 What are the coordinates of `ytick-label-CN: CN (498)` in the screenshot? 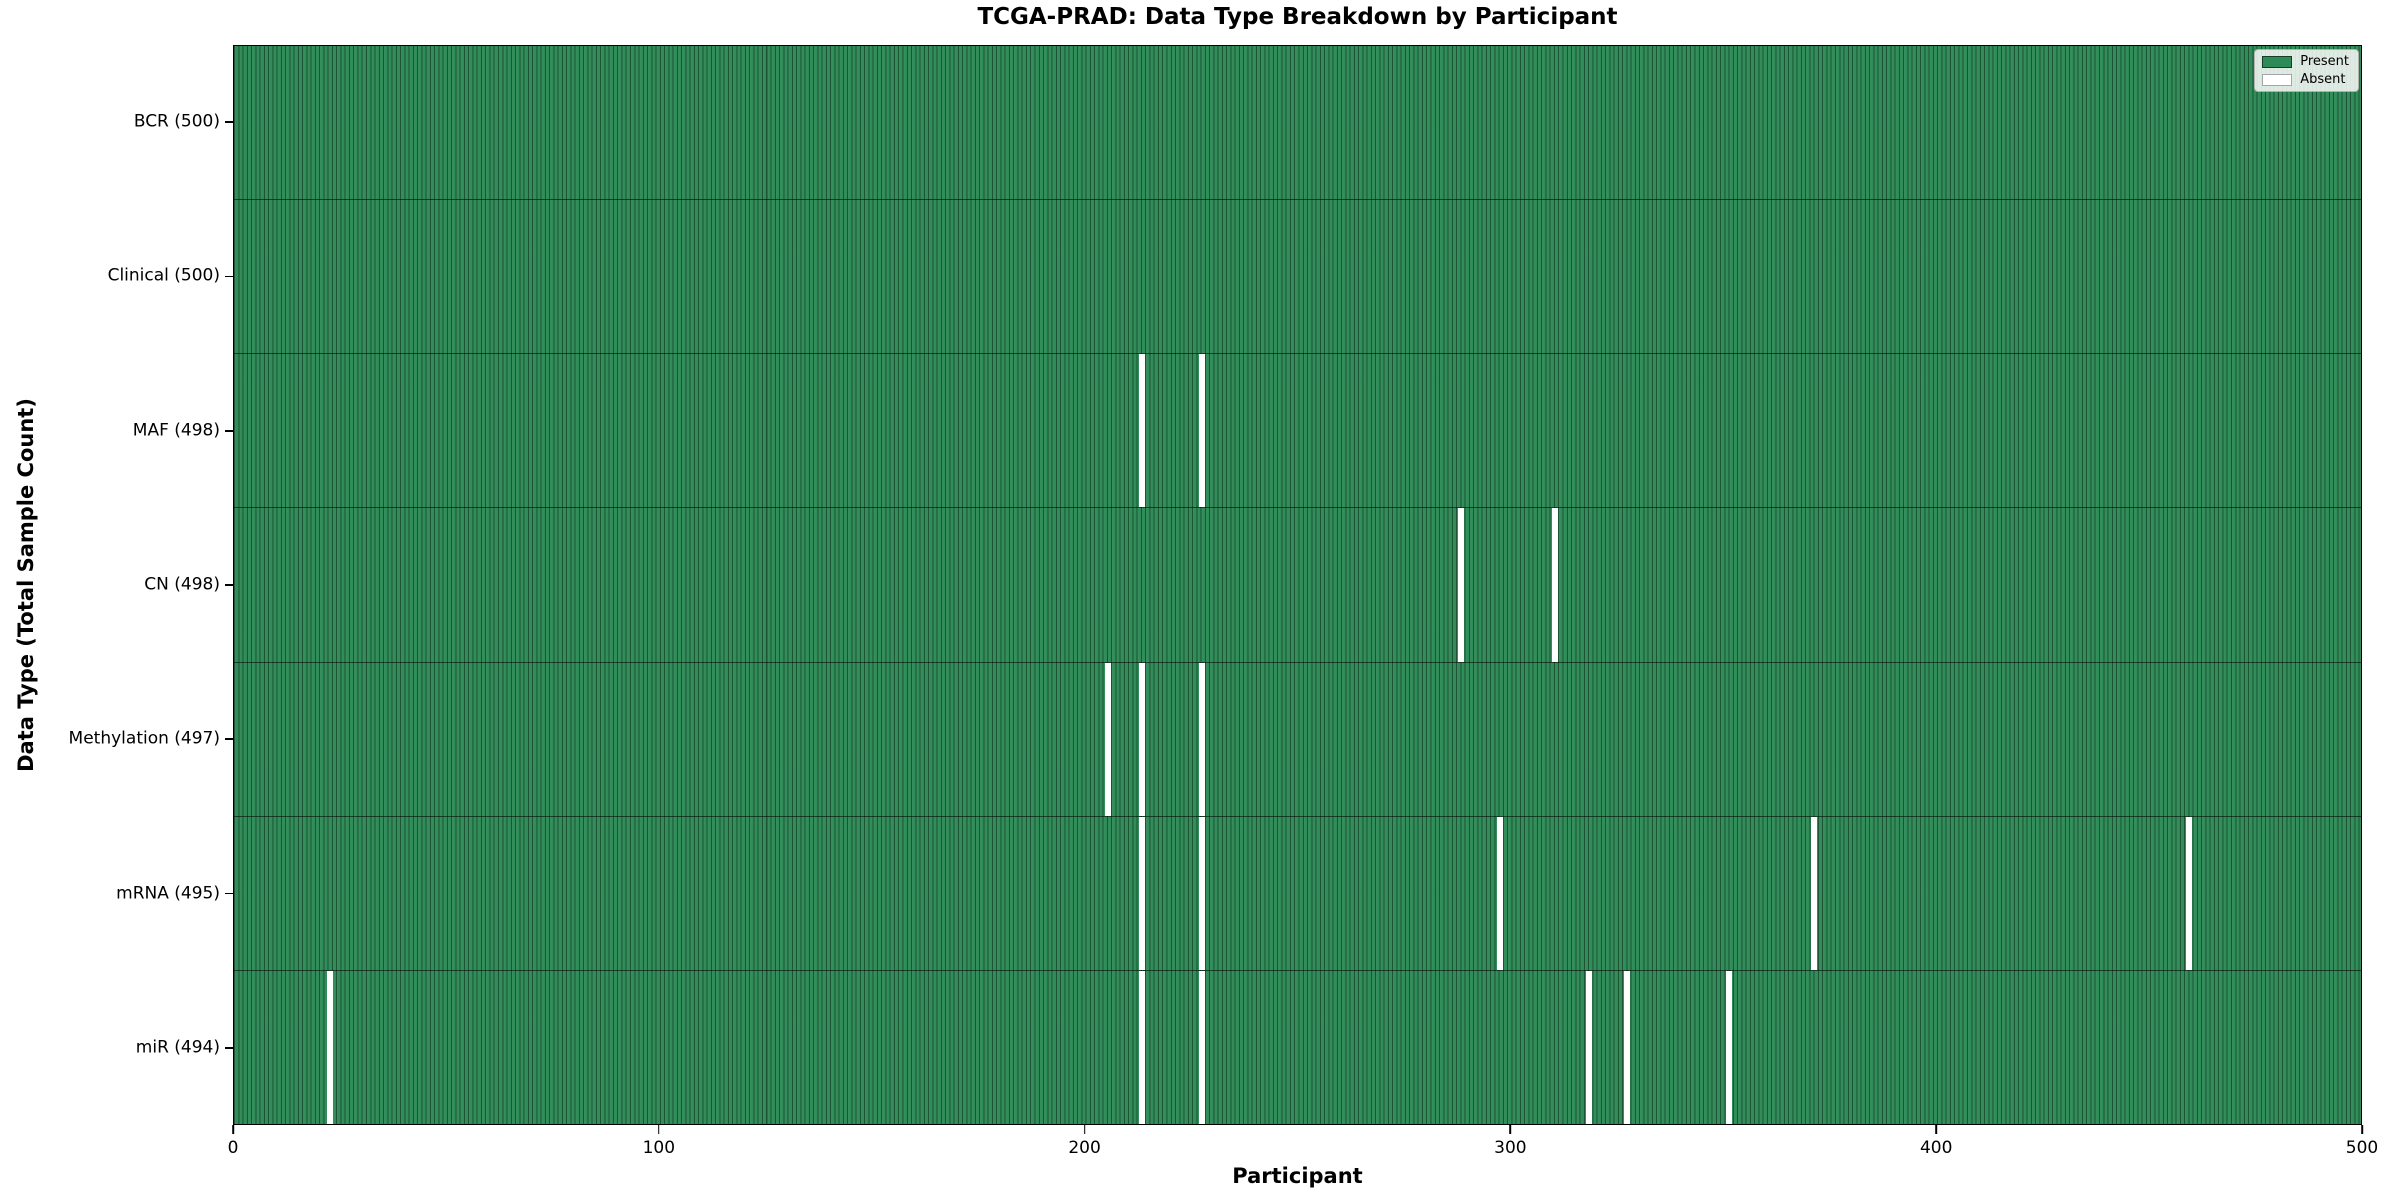 It's located at (182, 584).